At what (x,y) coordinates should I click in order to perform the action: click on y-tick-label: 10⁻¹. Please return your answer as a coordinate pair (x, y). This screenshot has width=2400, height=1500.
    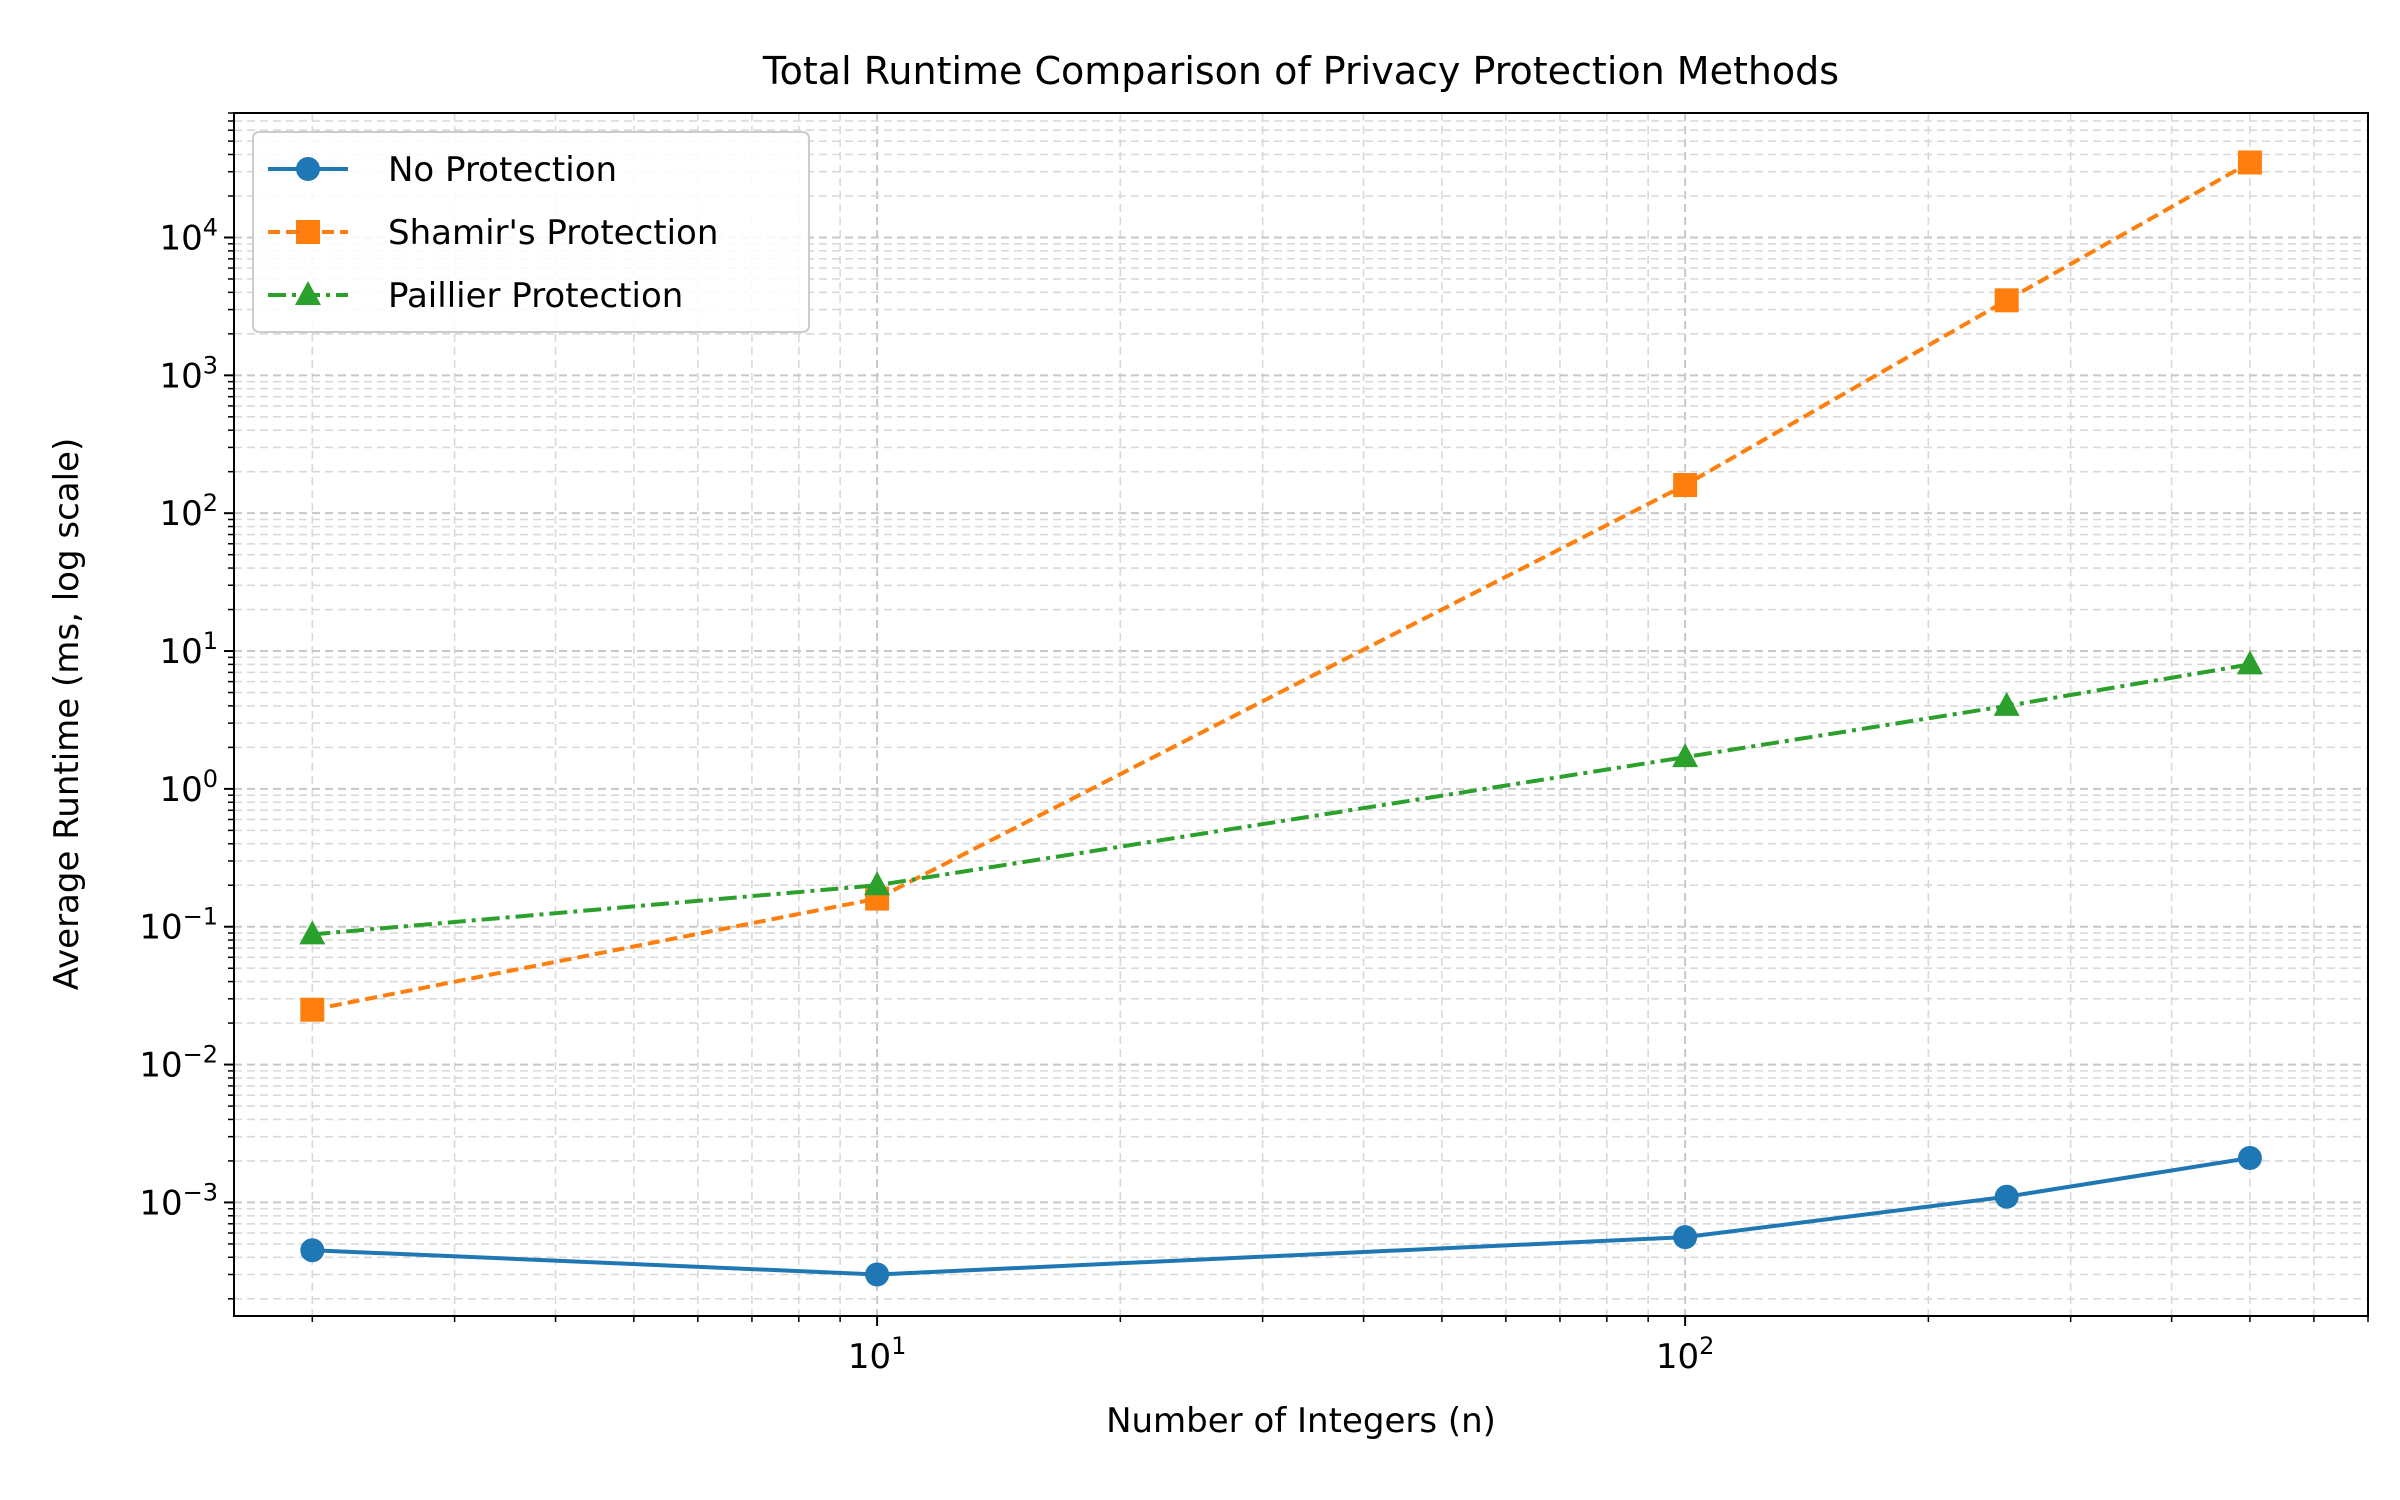
    Looking at the image, I should click on (178, 925).